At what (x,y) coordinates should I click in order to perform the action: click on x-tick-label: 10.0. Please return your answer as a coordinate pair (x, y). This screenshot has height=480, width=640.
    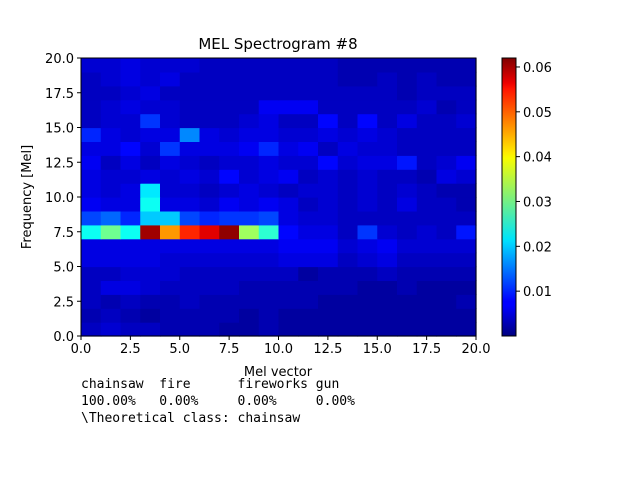
    Looking at the image, I should click on (278, 349).